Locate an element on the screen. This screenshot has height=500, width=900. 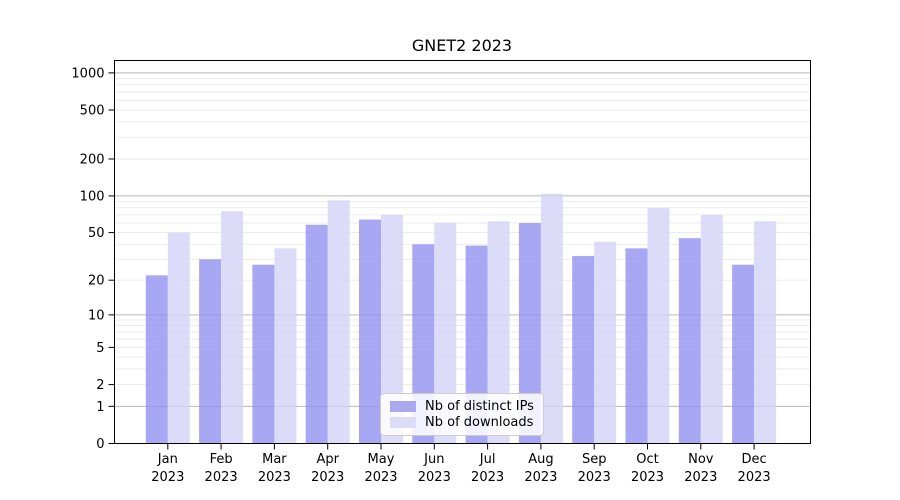
x-tick-label-year-aug: 2023 is located at coordinates (540, 477).